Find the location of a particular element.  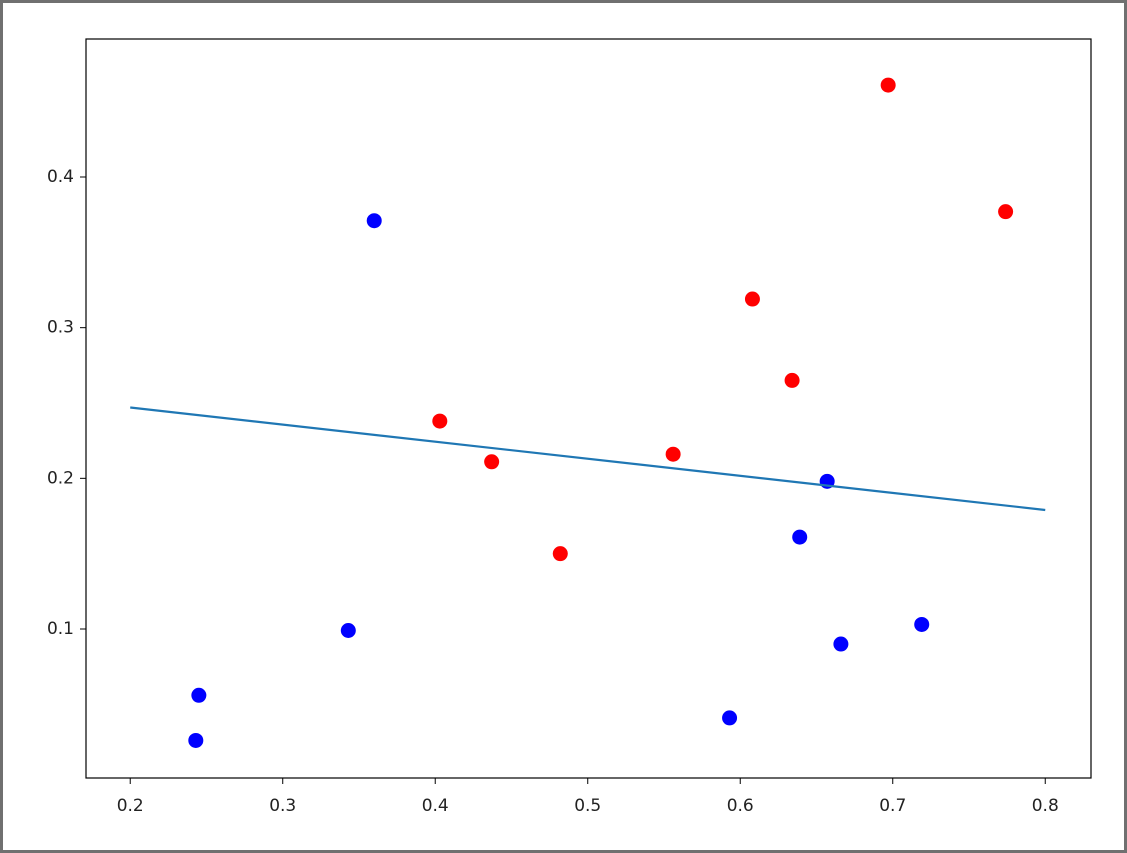

x-tick-label: 0.6 is located at coordinates (740, 806).